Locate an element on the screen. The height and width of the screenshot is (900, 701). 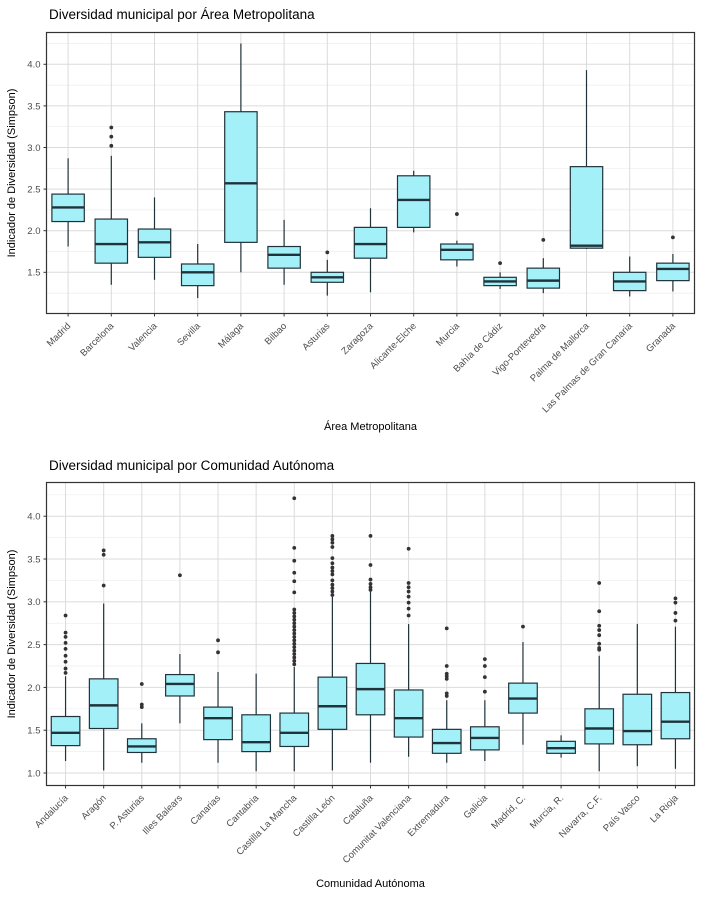
x-tick-label: Valencia is located at coordinates (144, 337).